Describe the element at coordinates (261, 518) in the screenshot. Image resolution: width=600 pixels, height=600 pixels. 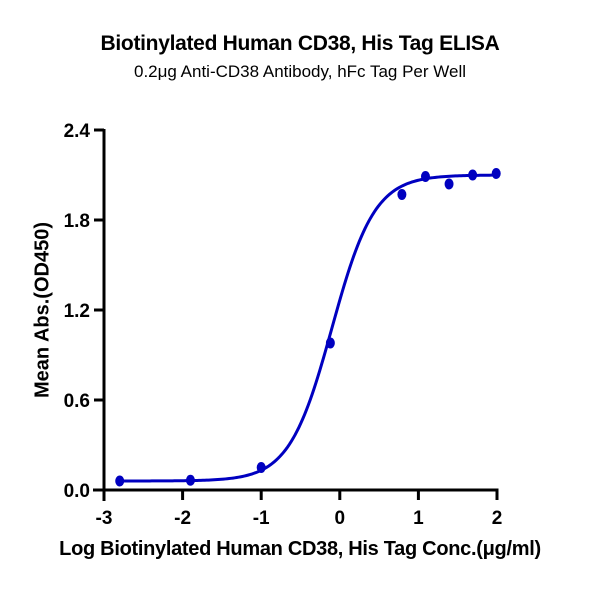
I see `x-tick-label: -1` at that location.